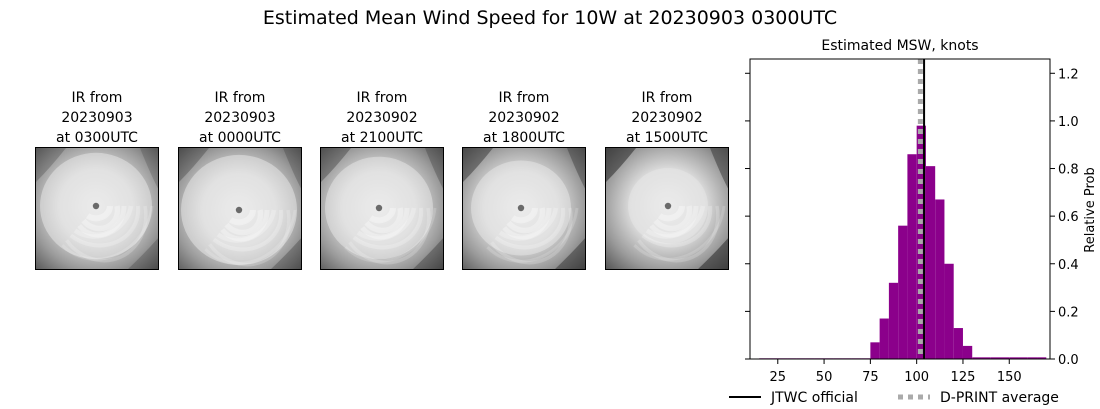 The image size is (1100, 409). Describe the element at coordinates (814, 398) in the screenshot. I see `legend-label: JTWC official` at that location.